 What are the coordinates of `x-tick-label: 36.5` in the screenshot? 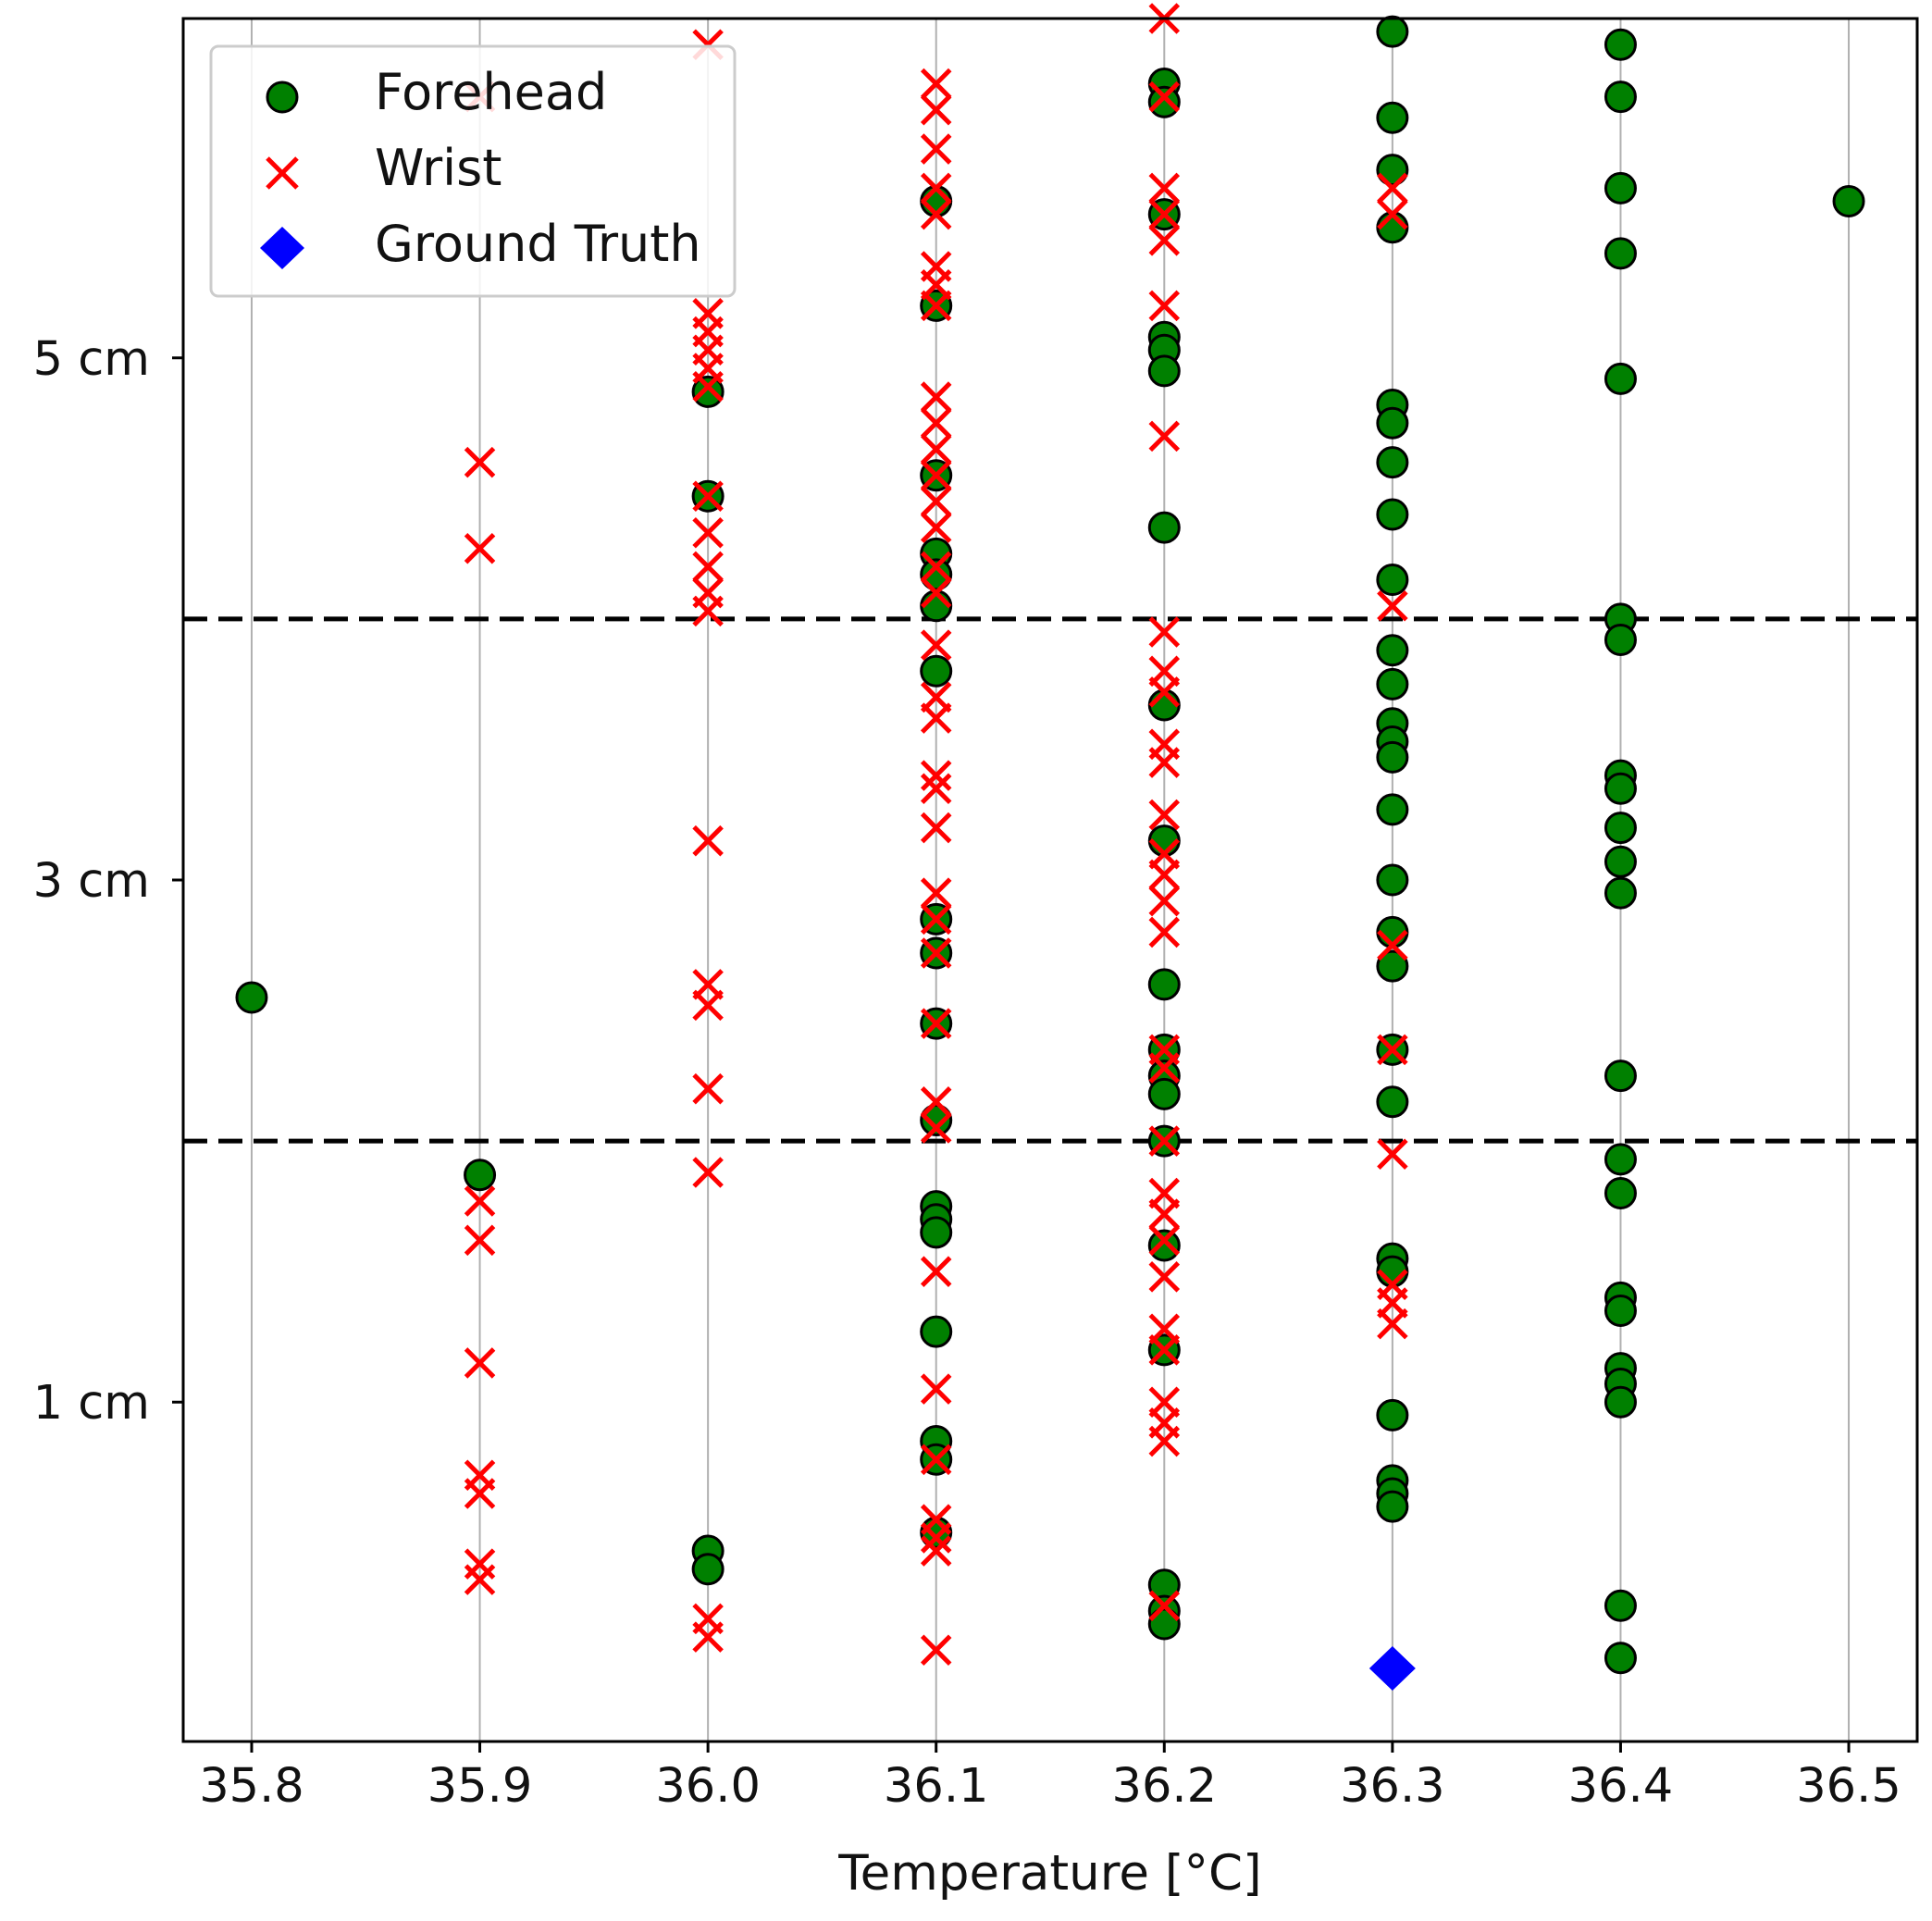 It's located at (1848, 1786).